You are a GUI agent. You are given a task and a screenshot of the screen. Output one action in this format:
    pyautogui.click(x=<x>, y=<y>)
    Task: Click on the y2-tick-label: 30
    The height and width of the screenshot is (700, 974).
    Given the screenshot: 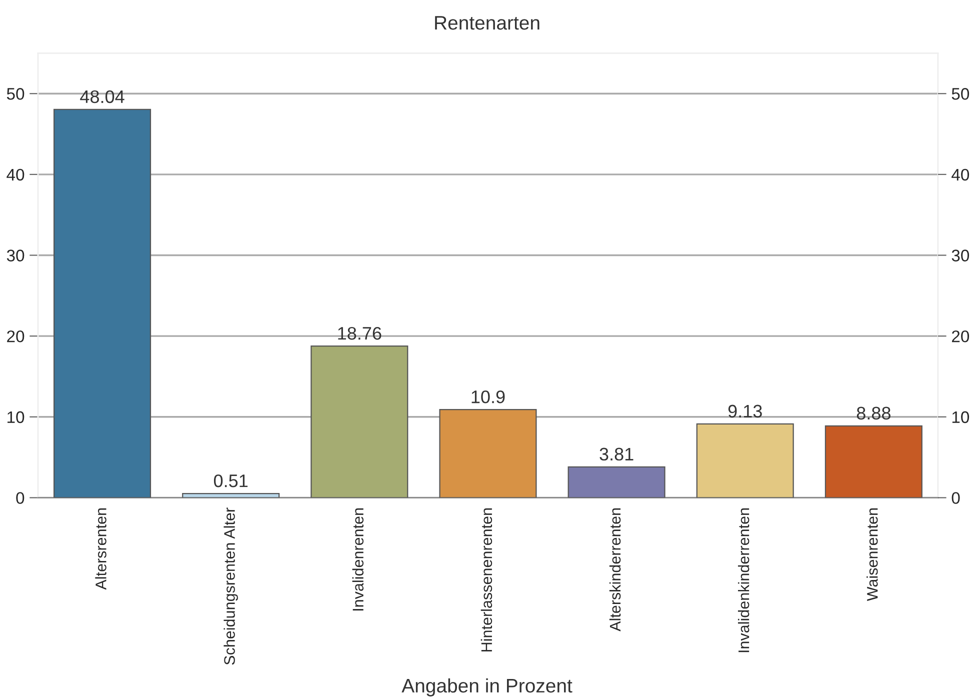 What is the action you would take?
    pyautogui.click(x=961, y=256)
    